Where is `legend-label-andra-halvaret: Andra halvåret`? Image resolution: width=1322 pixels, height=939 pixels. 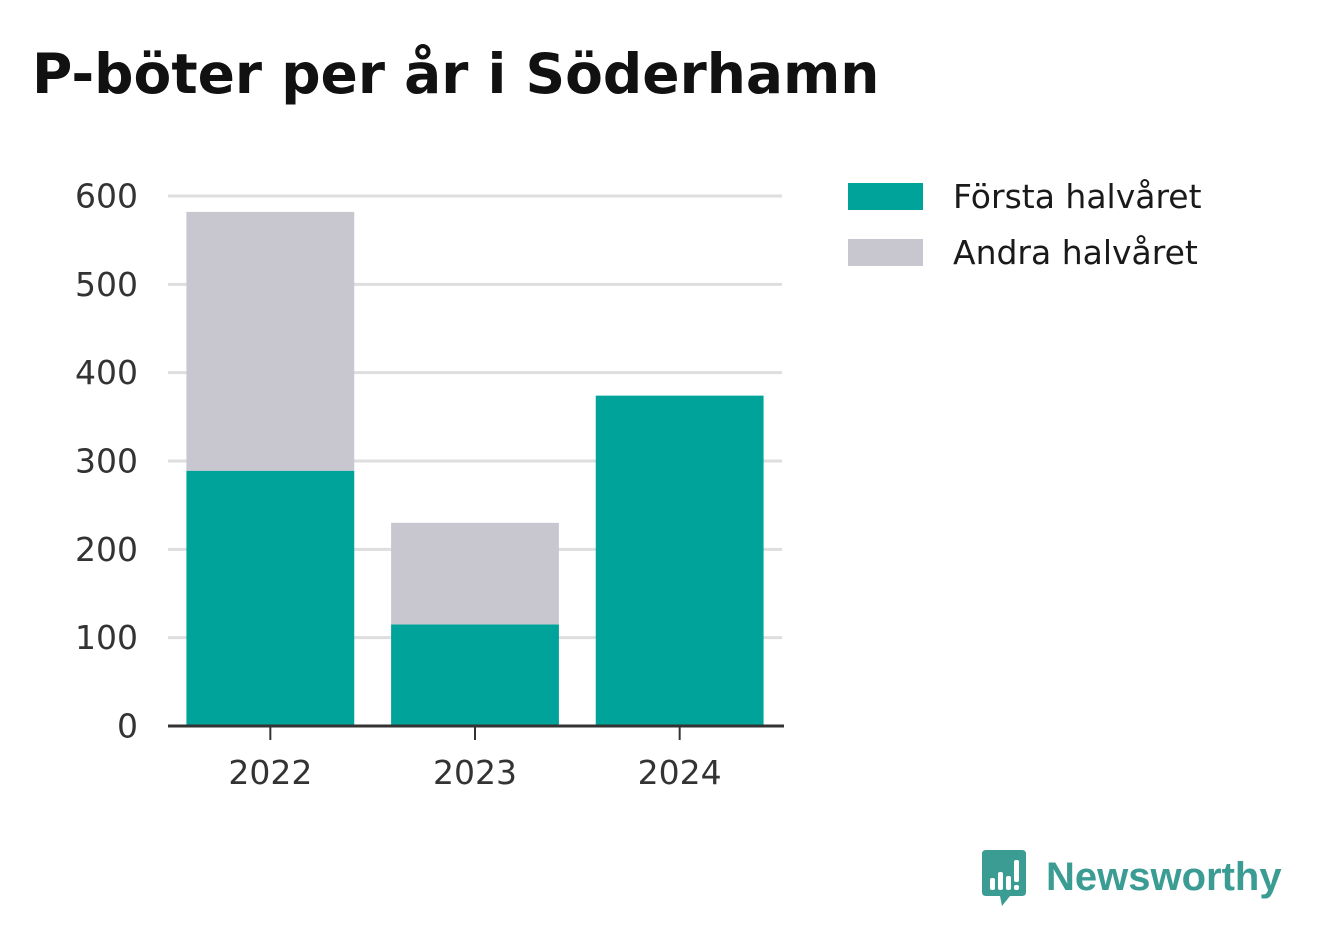
legend-label-andra-halvaret: Andra halvåret is located at coordinates (1075, 252).